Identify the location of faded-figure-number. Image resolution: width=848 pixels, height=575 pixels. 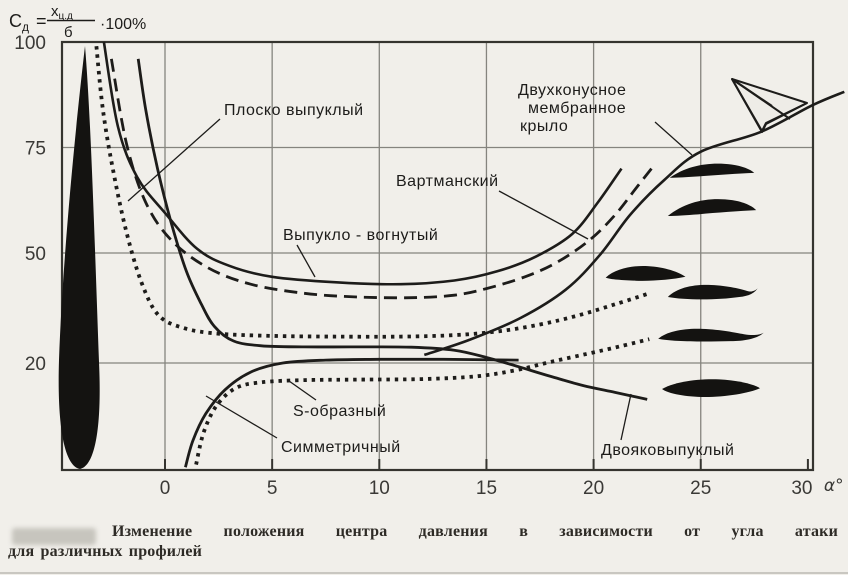
(54, 536).